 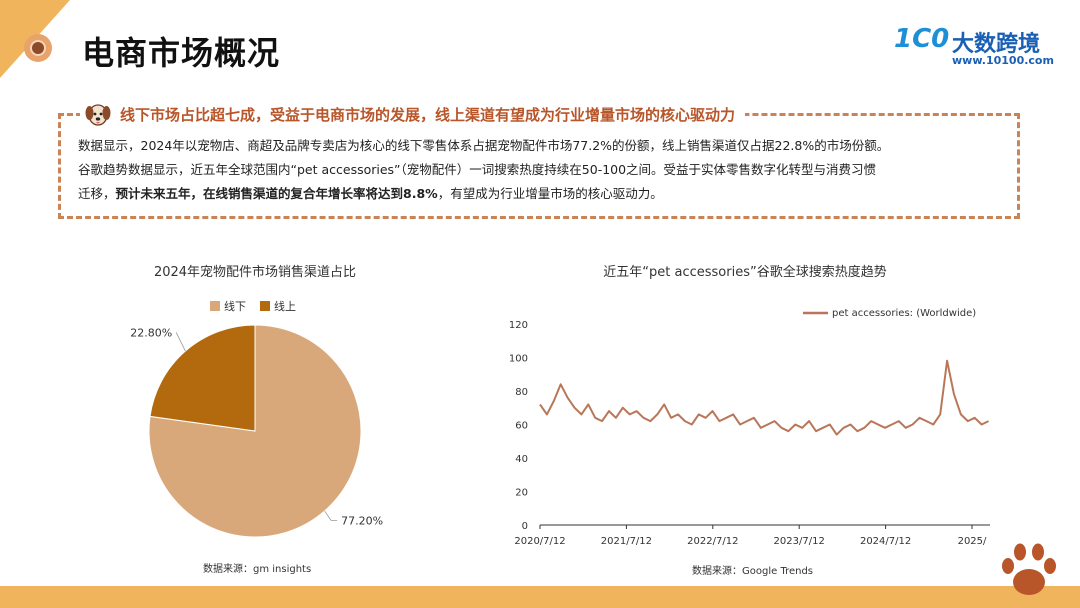 What do you see at coordinates (885, 541) in the screenshot?
I see `x-tick-label: 2024/7/12` at bounding box center [885, 541].